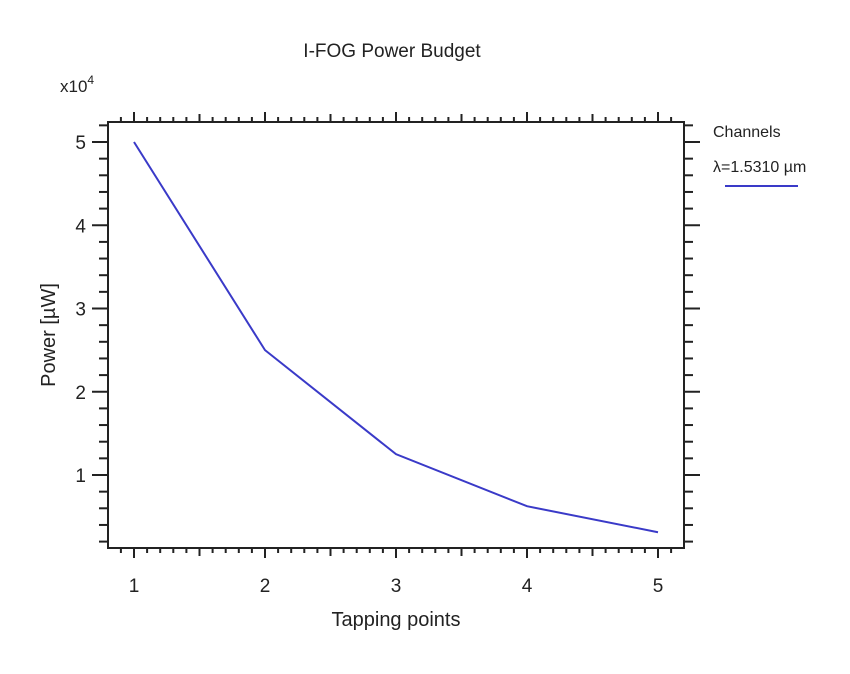 The image size is (850, 674). I want to click on legend: Channels λ=1.5310 µm, so click(759, 155).